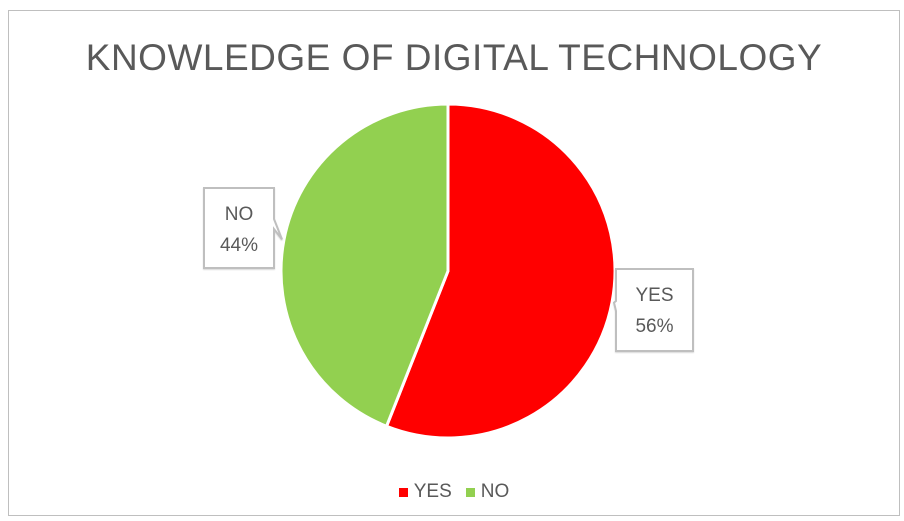 The height and width of the screenshot is (521, 904). I want to click on pie-slice-no, so click(364, 265).